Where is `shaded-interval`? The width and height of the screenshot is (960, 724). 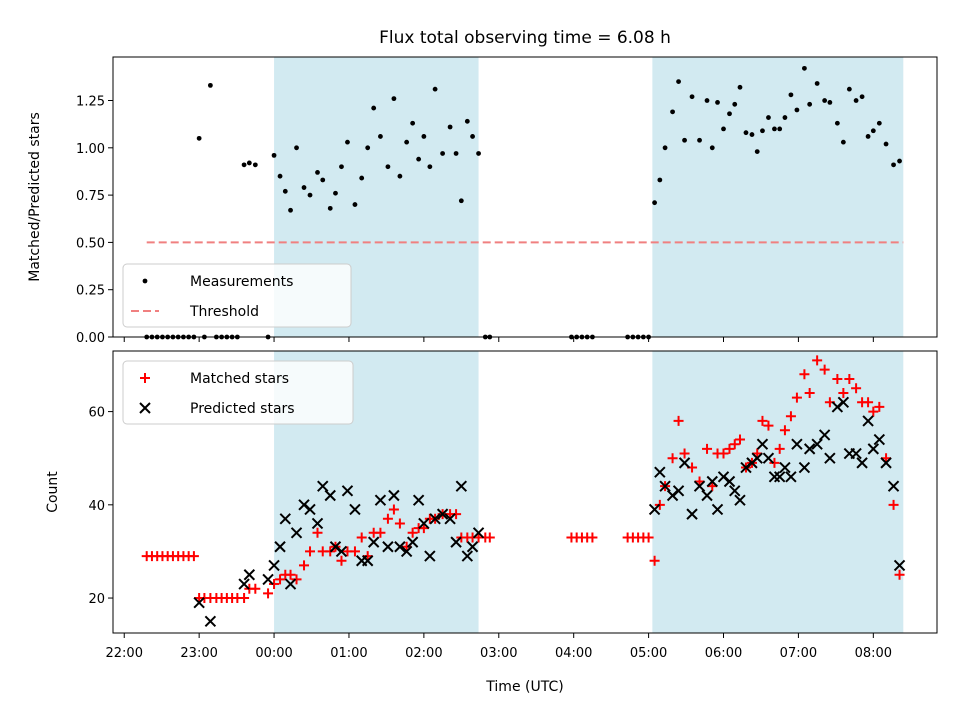
shaded-interval is located at coordinates (778, 492).